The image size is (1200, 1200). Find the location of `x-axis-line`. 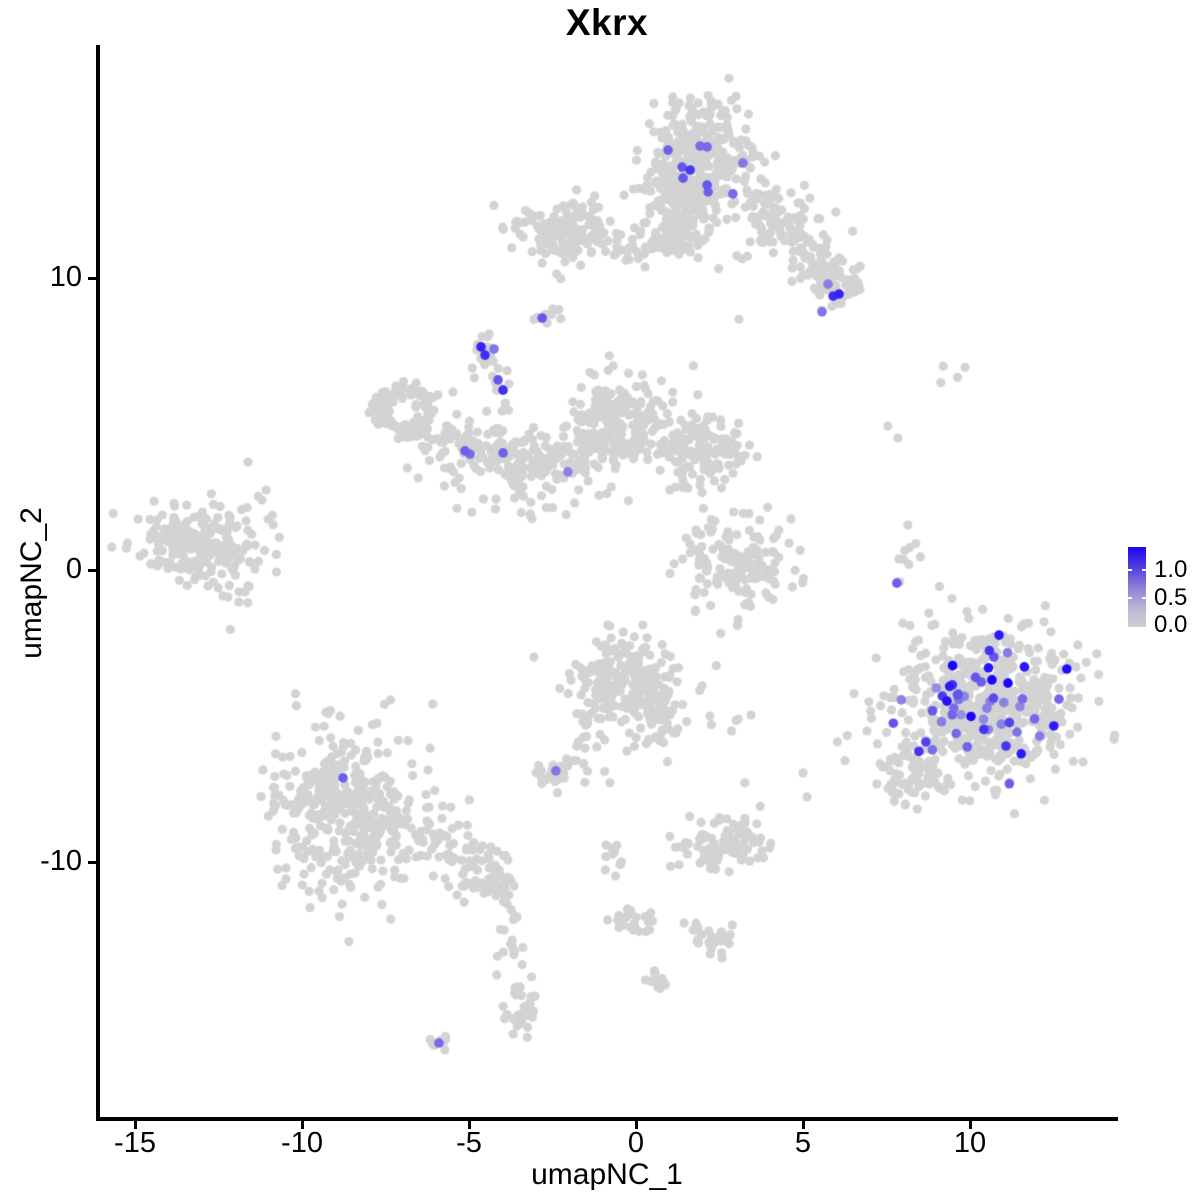

x-axis-line is located at coordinates (607, 1119).